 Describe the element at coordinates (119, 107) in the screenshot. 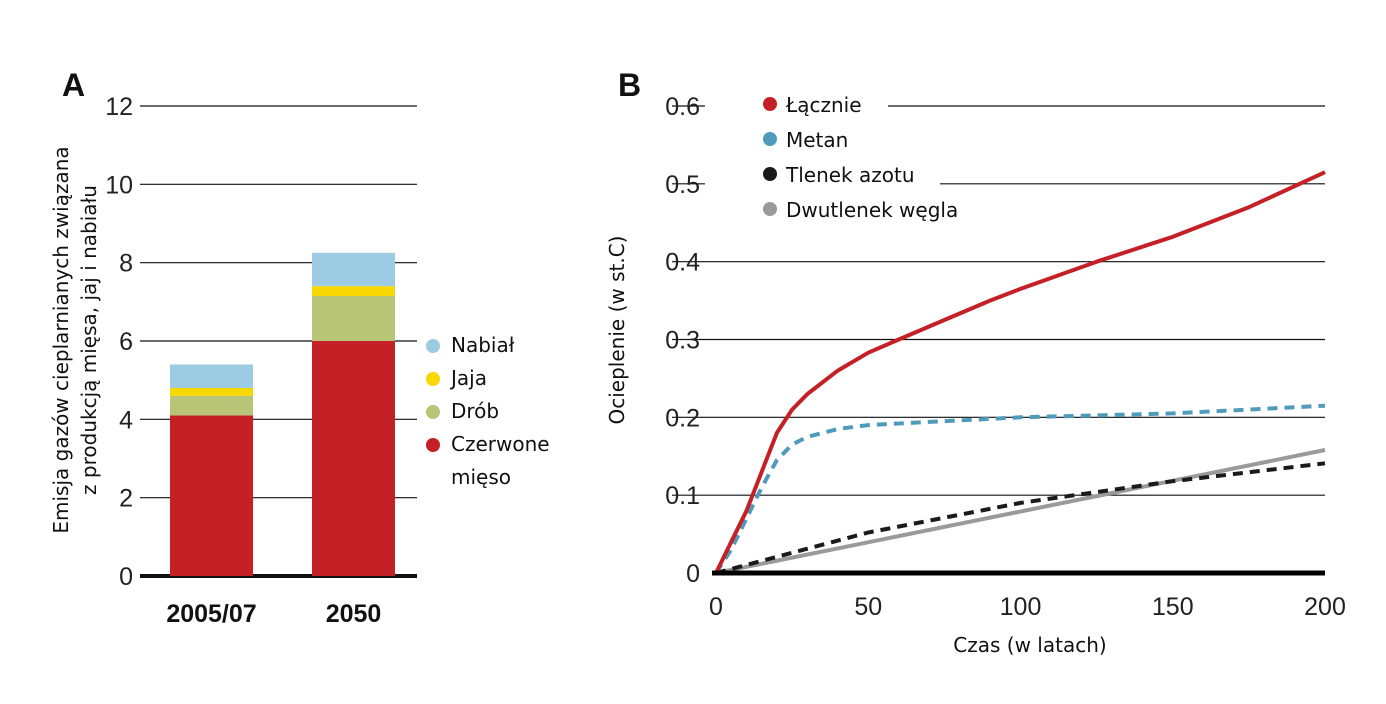

I see `y-tick-label: 12` at that location.